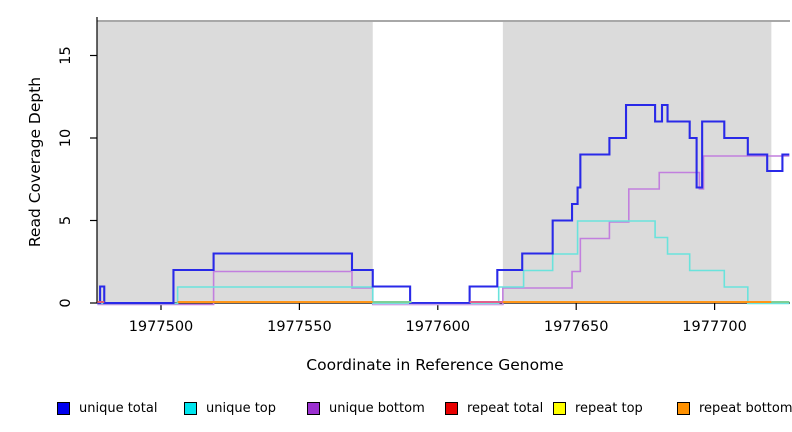  What do you see at coordinates (241, 408) in the screenshot?
I see `legend-label: unique top` at bounding box center [241, 408].